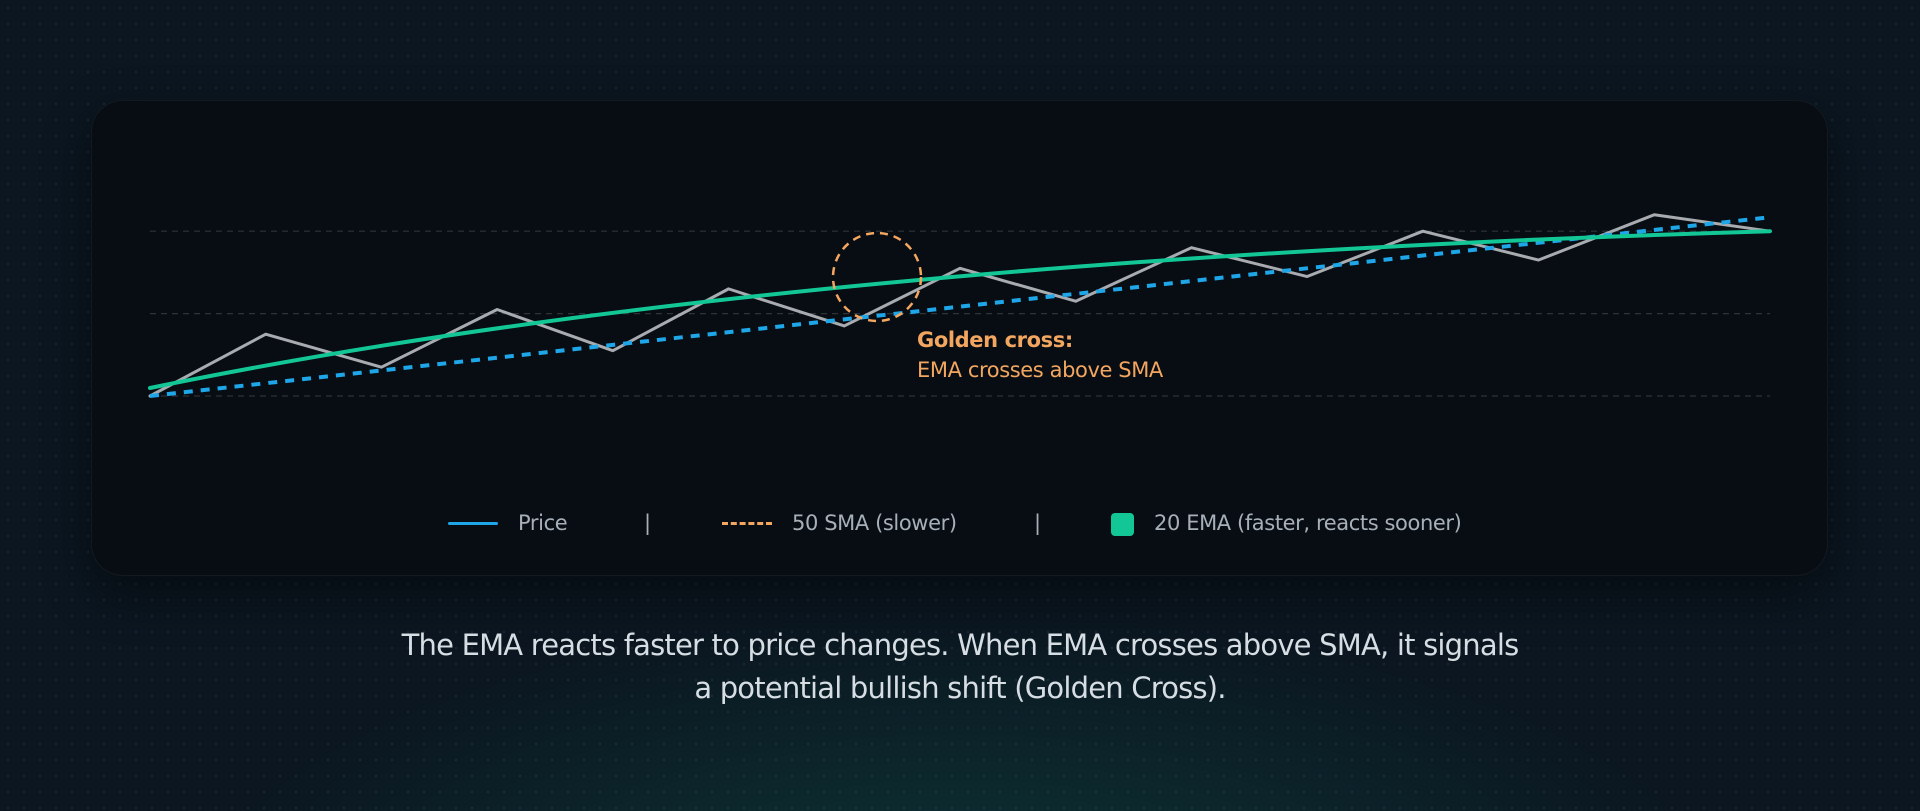 This screenshot has height=811, width=1920. Describe the element at coordinates (747, 523) in the screenshot. I see `legend-sma-swatch` at that location.